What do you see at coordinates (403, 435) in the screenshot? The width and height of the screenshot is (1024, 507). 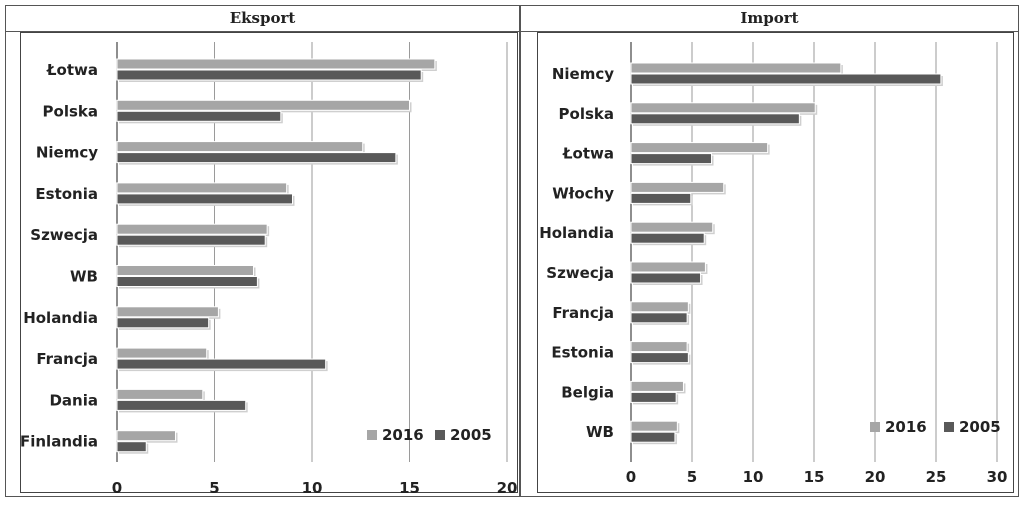 I see `export-legend-label: 2016` at bounding box center [403, 435].